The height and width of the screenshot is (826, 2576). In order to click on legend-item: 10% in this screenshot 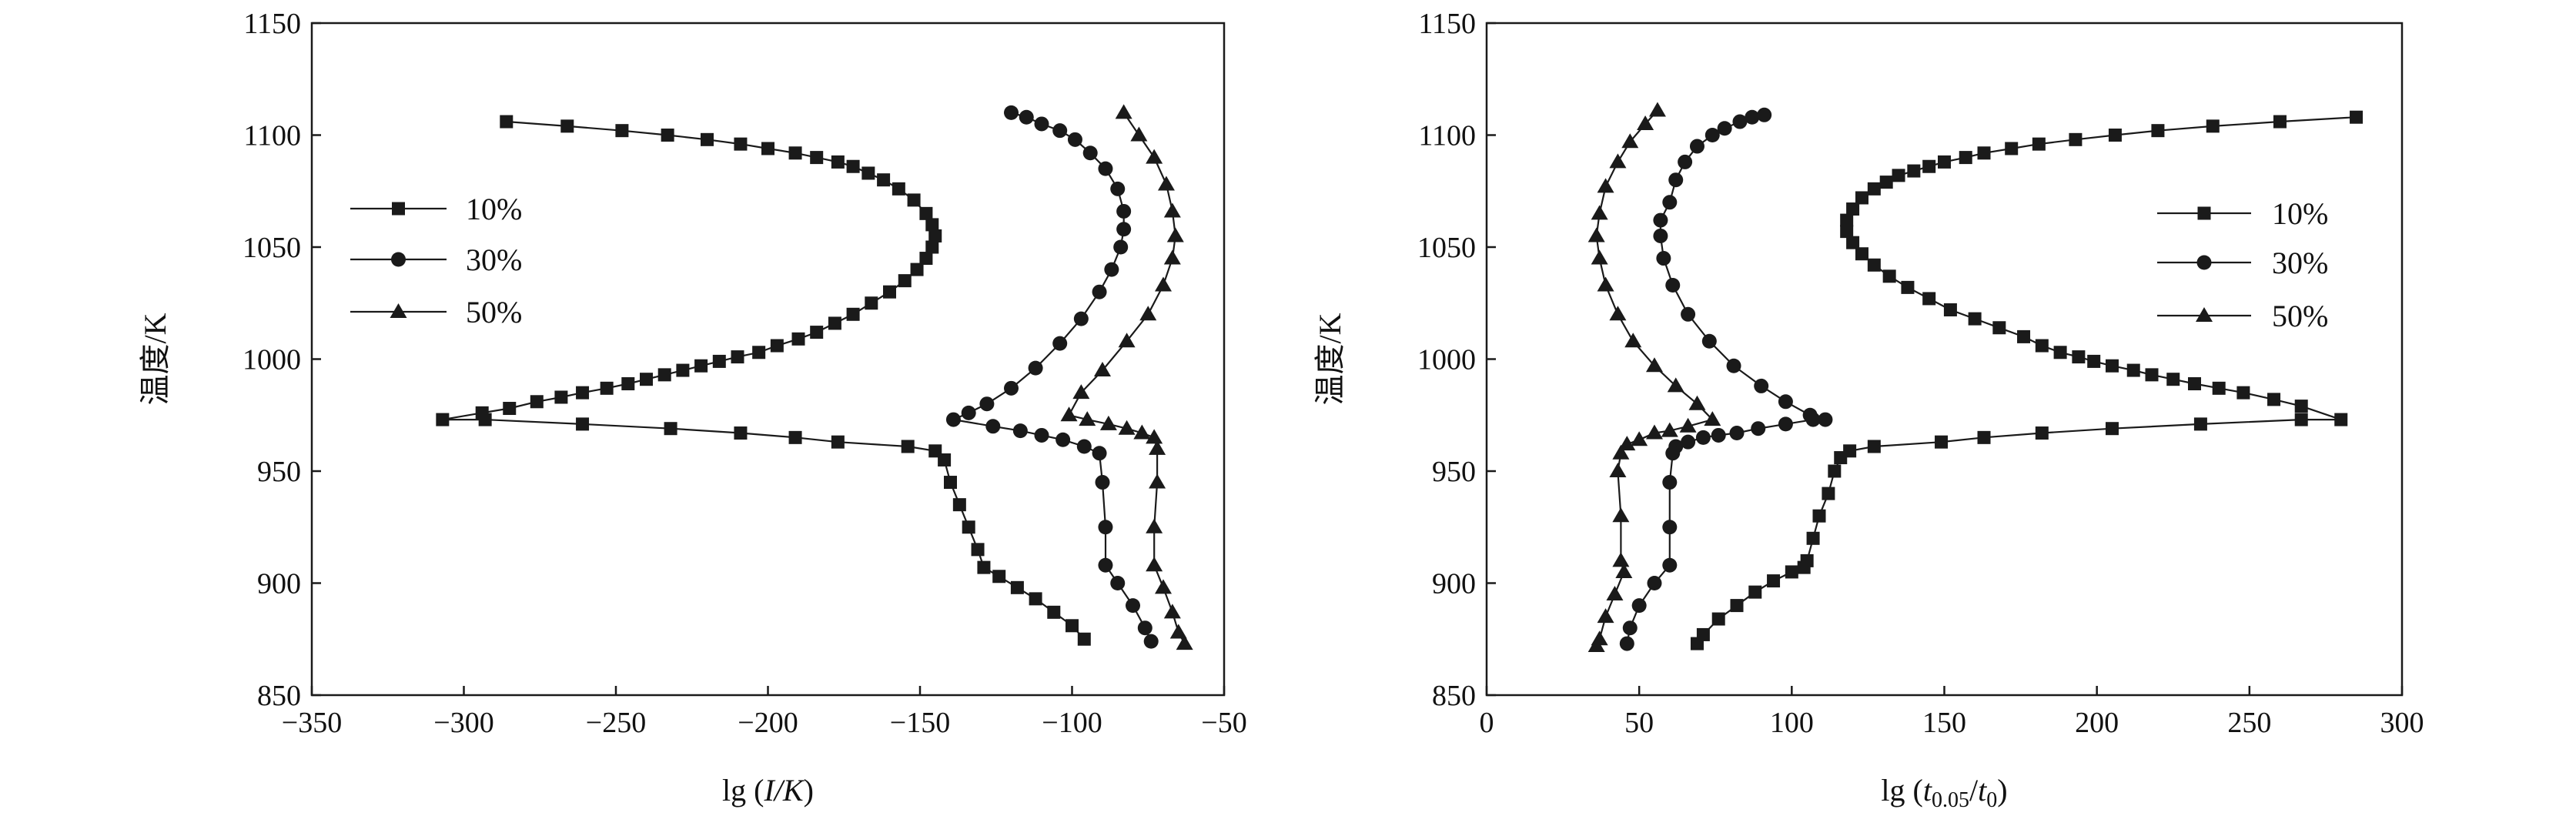, I will do `click(436, 209)`.